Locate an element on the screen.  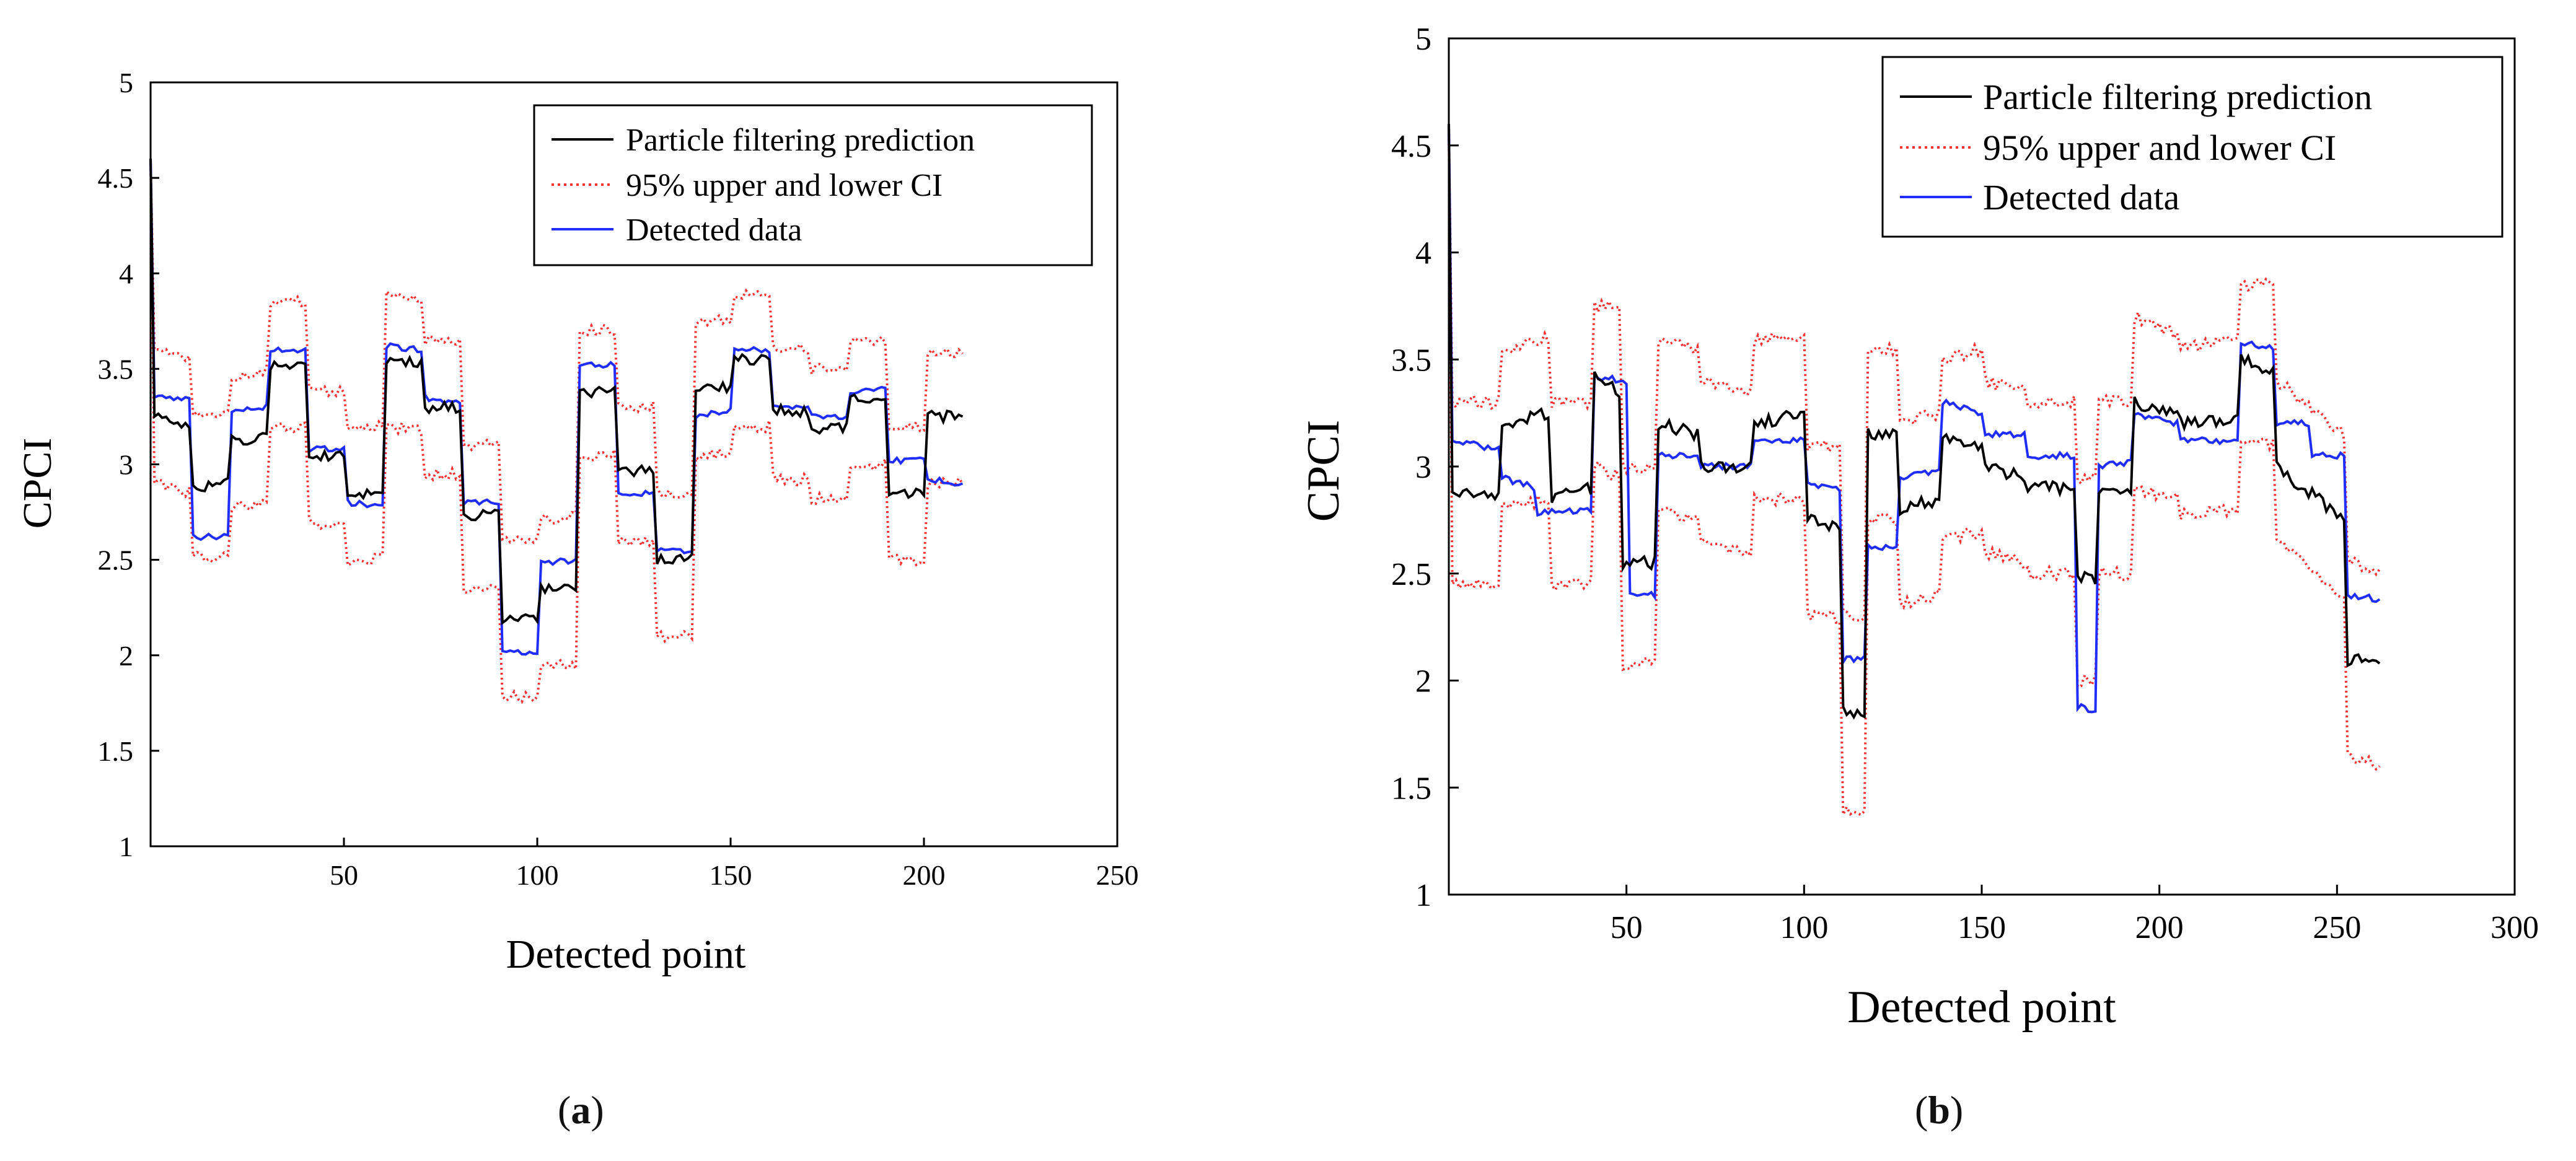
panel-a-ytick-label: 2 is located at coordinates (126, 656).